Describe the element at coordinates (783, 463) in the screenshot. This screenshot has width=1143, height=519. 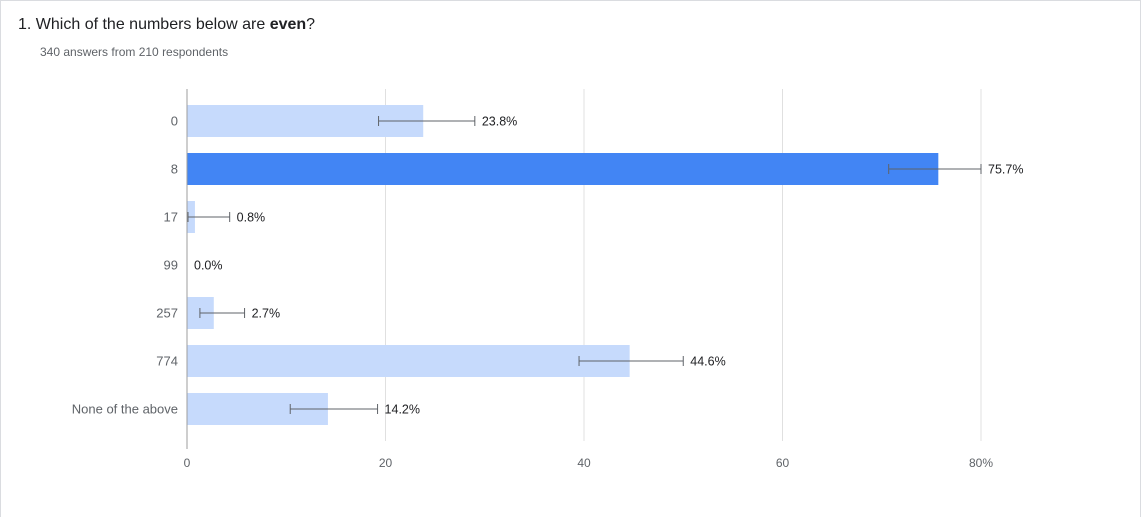
I see `x-tick-label: 60` at that location.